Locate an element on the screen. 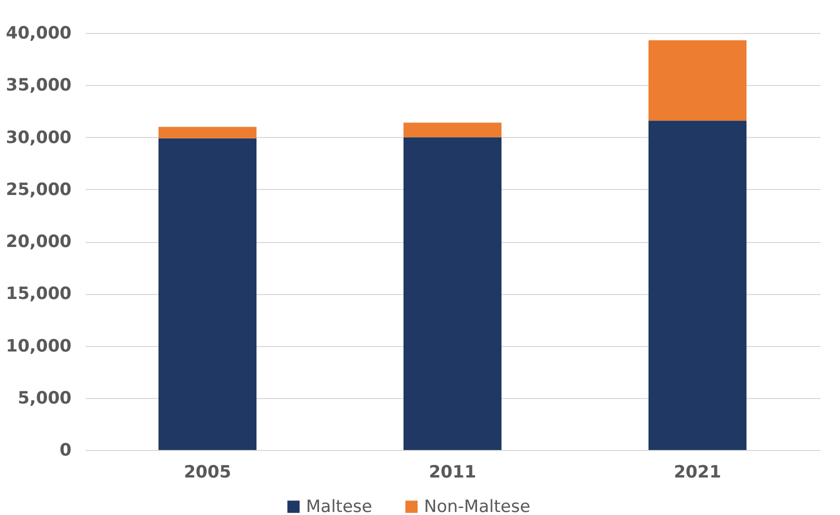 The image size is (840, 515). y-tick-label: 10,000 is located at coordinates (39, 346).